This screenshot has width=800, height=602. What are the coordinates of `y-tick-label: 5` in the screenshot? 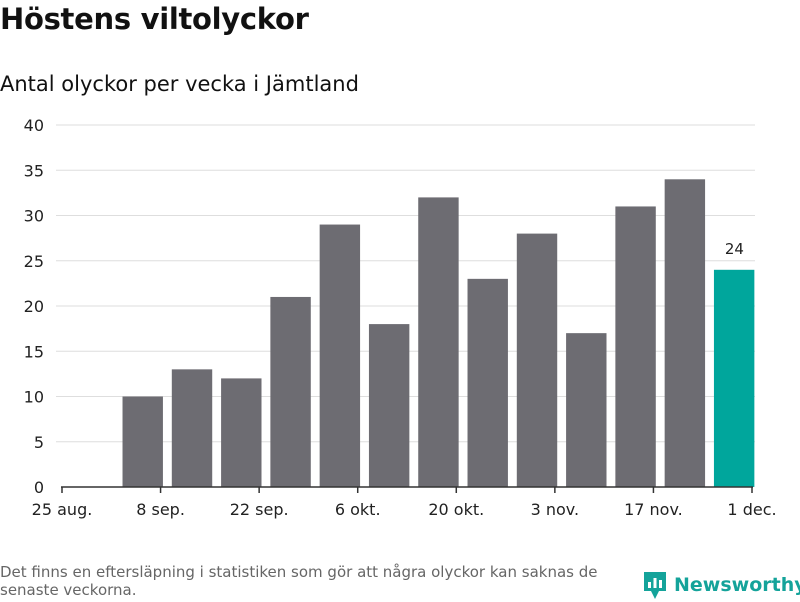 It's located at (39, 442).